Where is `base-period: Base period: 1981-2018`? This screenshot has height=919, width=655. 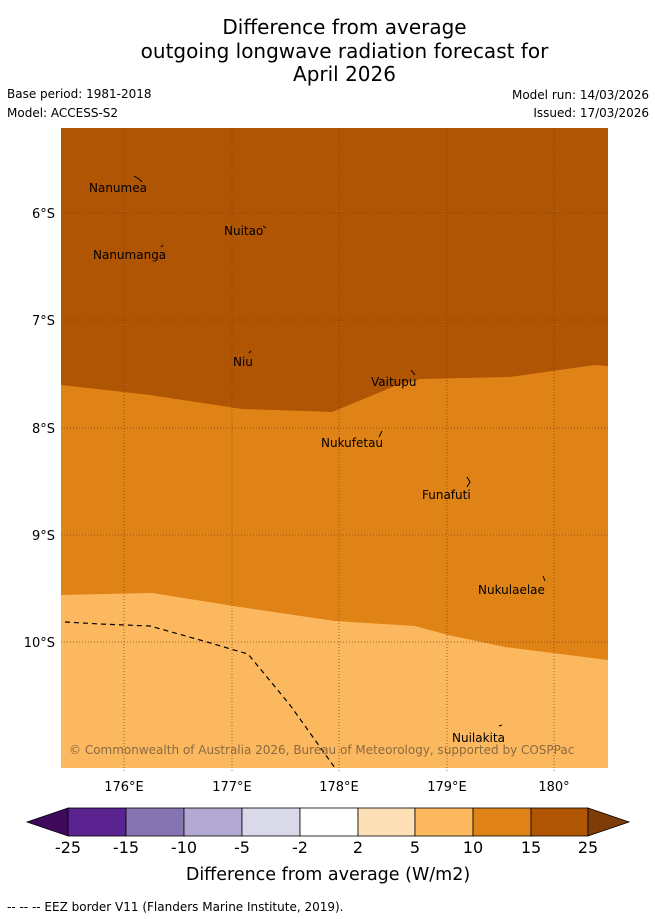
base-period: Base period: 1981-2018 is located at coordinates (79, 94).